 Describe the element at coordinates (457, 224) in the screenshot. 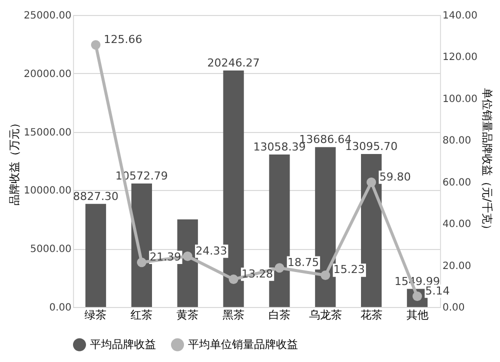

I see `y2-tick-label: 40.00` at that location.